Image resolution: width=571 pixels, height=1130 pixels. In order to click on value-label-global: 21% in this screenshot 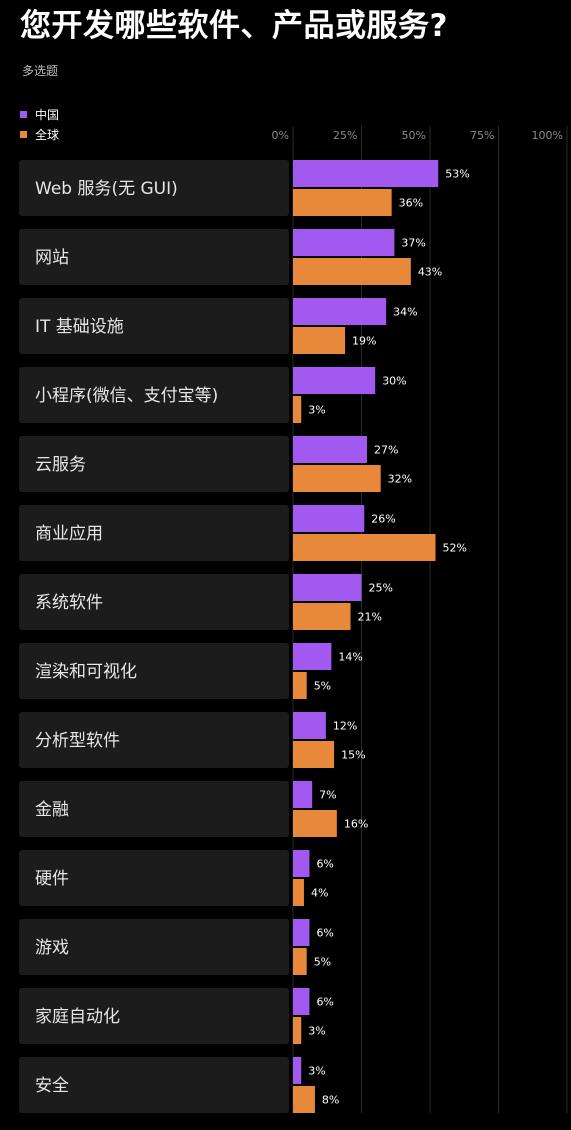, I will do `click(370, 617)`.